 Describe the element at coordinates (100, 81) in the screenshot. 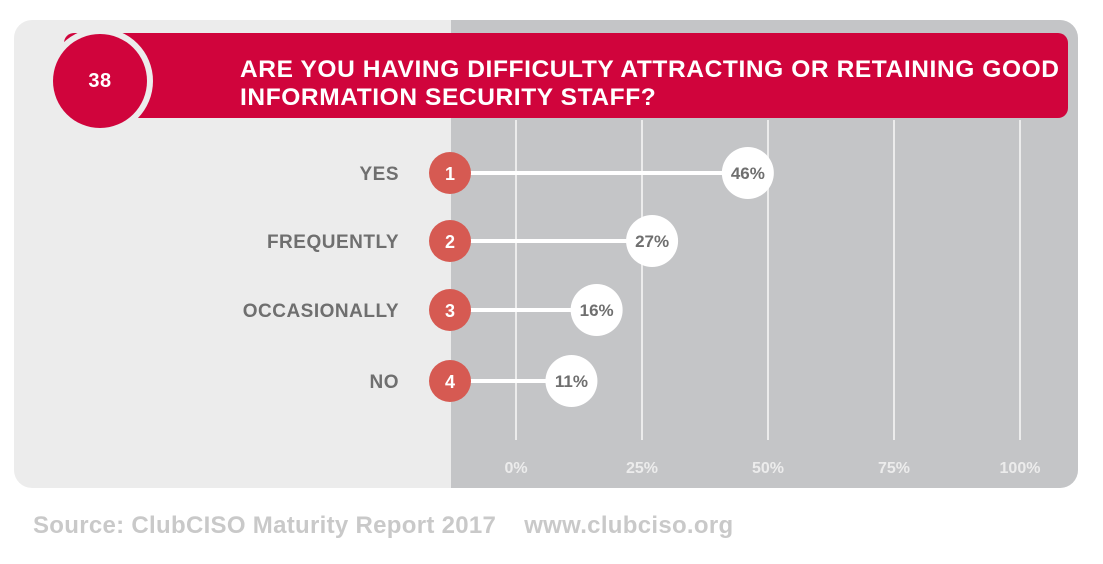

I see `question-number-badge: 38` at that location.